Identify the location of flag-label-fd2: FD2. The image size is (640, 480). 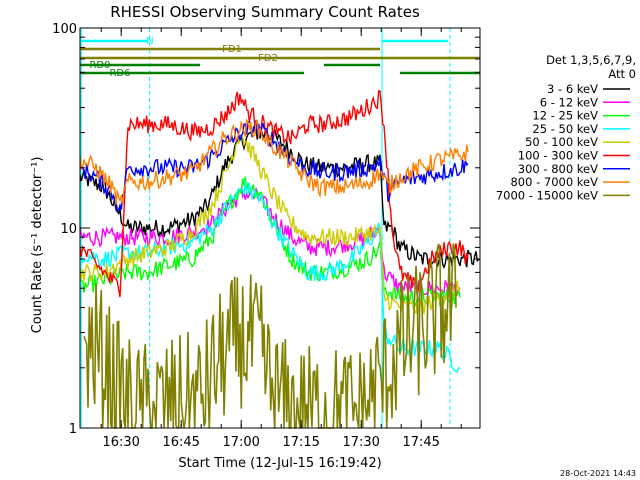
(268, 58).